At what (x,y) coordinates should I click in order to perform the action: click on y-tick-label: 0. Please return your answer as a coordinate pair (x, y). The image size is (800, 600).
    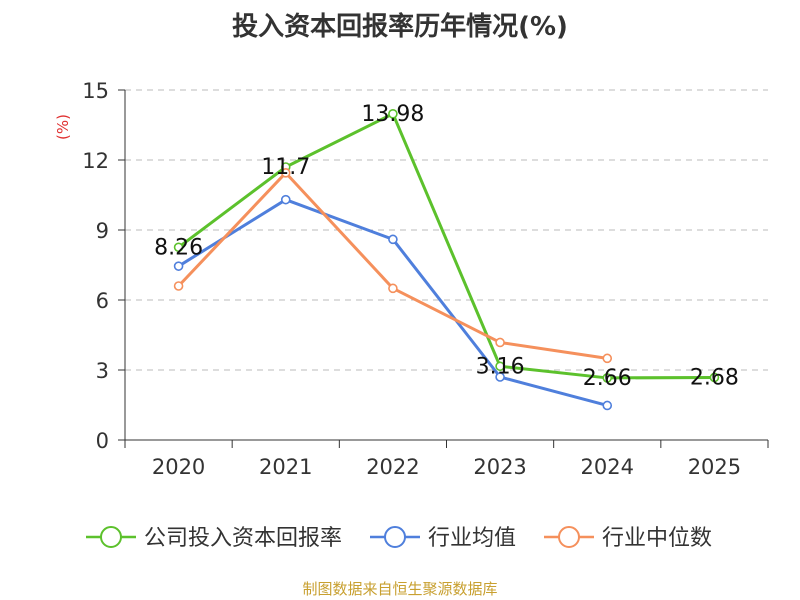
    Looking at the image, I should click on (102, 441).